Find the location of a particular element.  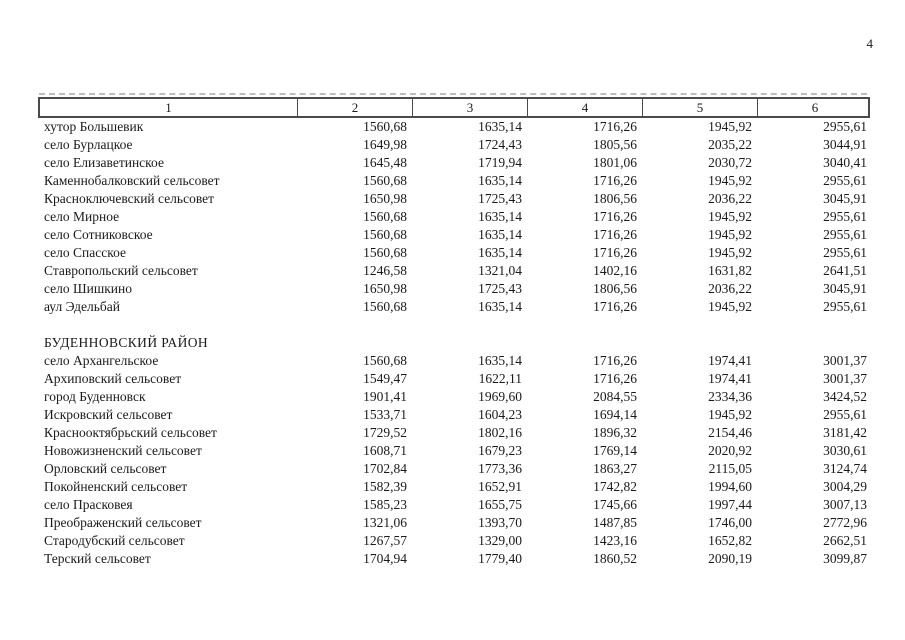

value-cell: 1742,82 is located at coordinates (615, 486).